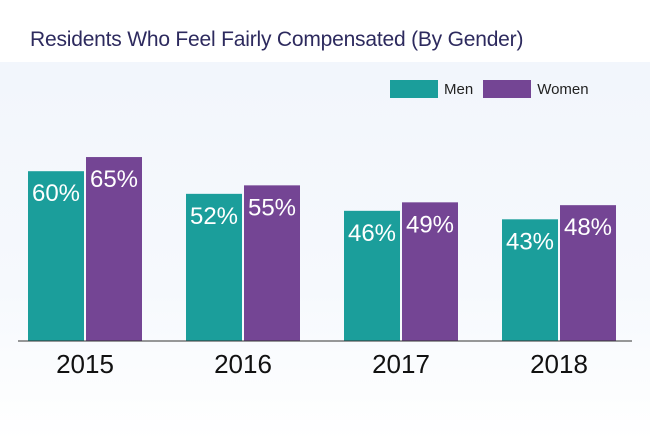 This screenshot has height=442, width=650. Describe the element at coordinates (114, 179) in the screenshot. I see `data-label-women-2015: 65%` at that location.